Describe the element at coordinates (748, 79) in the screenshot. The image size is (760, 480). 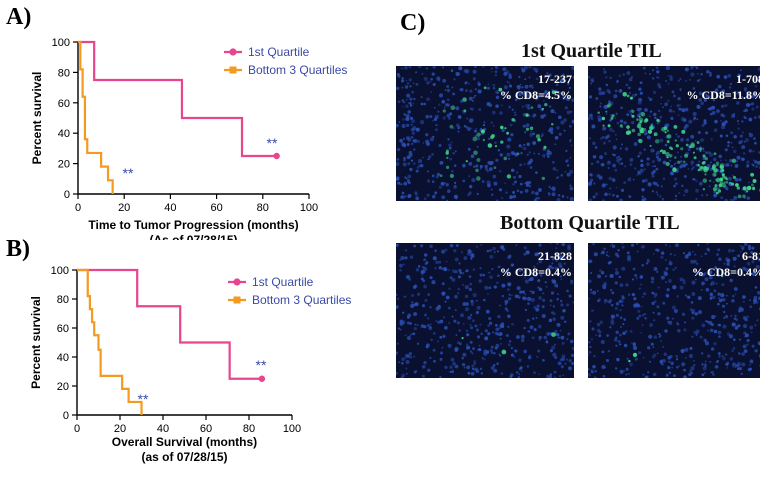
I see `micrograph-id: 1-708` at that location.